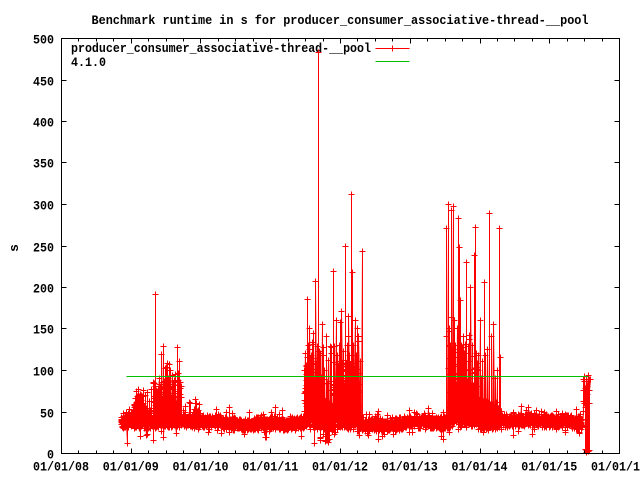  Describe the element at coordinates (615, 467) in the screenshot. I see `svg-text: 01/01/16` at that location.